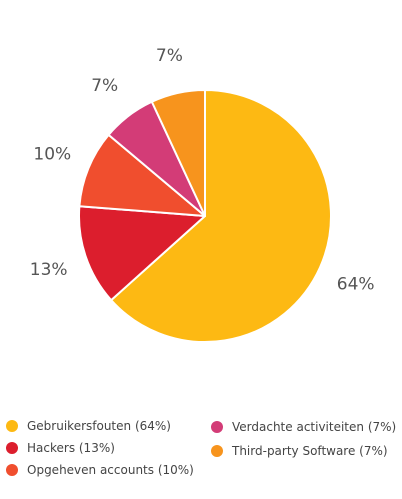 This screenshot has width=402, height=499. What do you see at coordinates (356, 284) in the screenshot?
I see `pie-label-gebruikersfouten: 64%` at bounding box center [356, 284].